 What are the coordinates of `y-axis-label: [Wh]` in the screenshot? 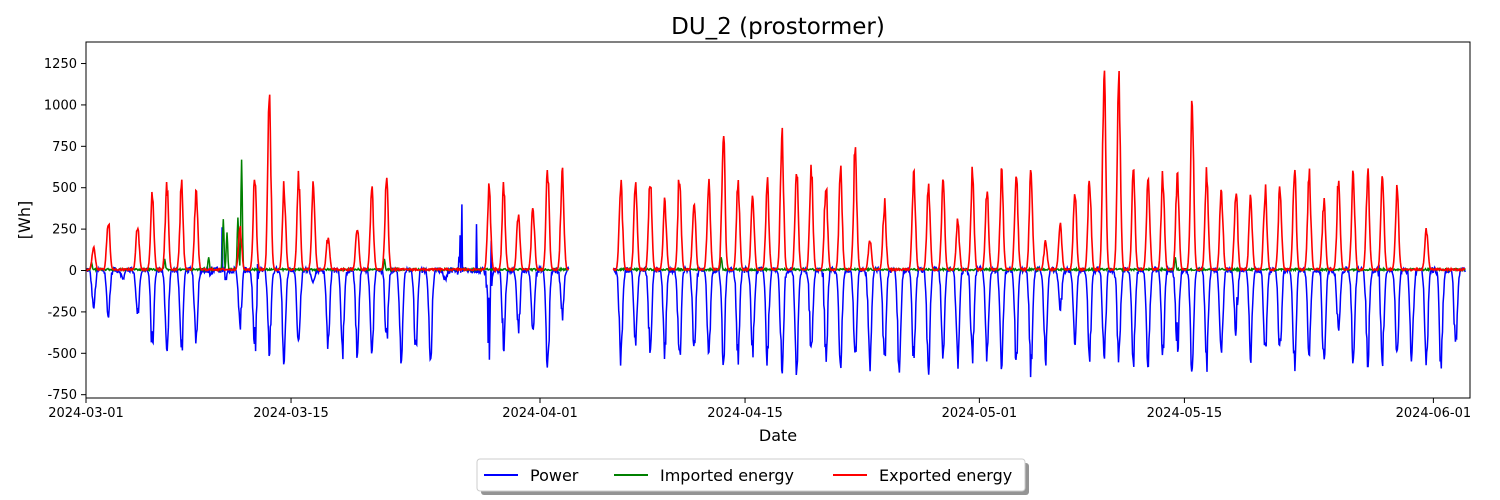 It's located at (24, 220).